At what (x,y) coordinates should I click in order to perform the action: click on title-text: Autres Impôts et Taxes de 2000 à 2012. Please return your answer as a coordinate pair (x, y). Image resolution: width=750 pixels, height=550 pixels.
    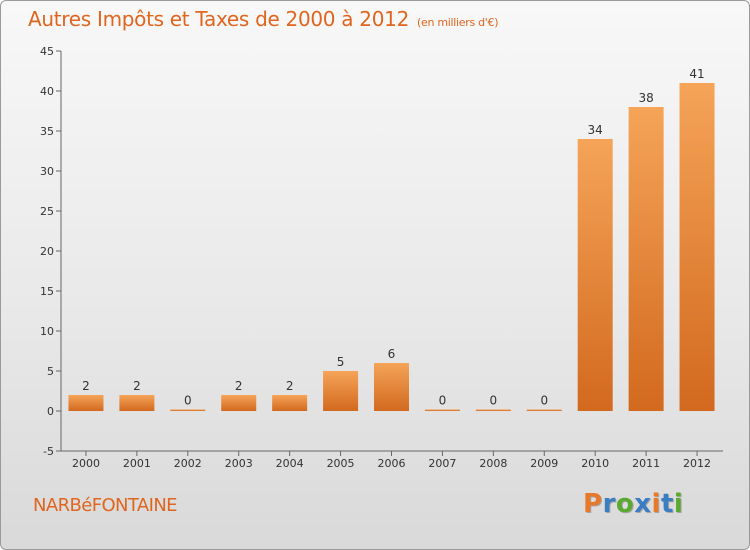
    Looking at the image, I should click on (218, 19).